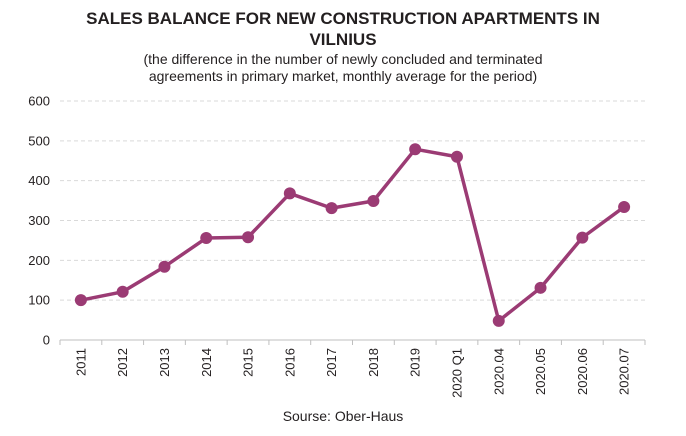 The width and height of the screenshot is (686, 436). Describe the element at coordinates (343, 39) in the screenshot. I see `chart-title-line-2: VILNIUS` at that location.